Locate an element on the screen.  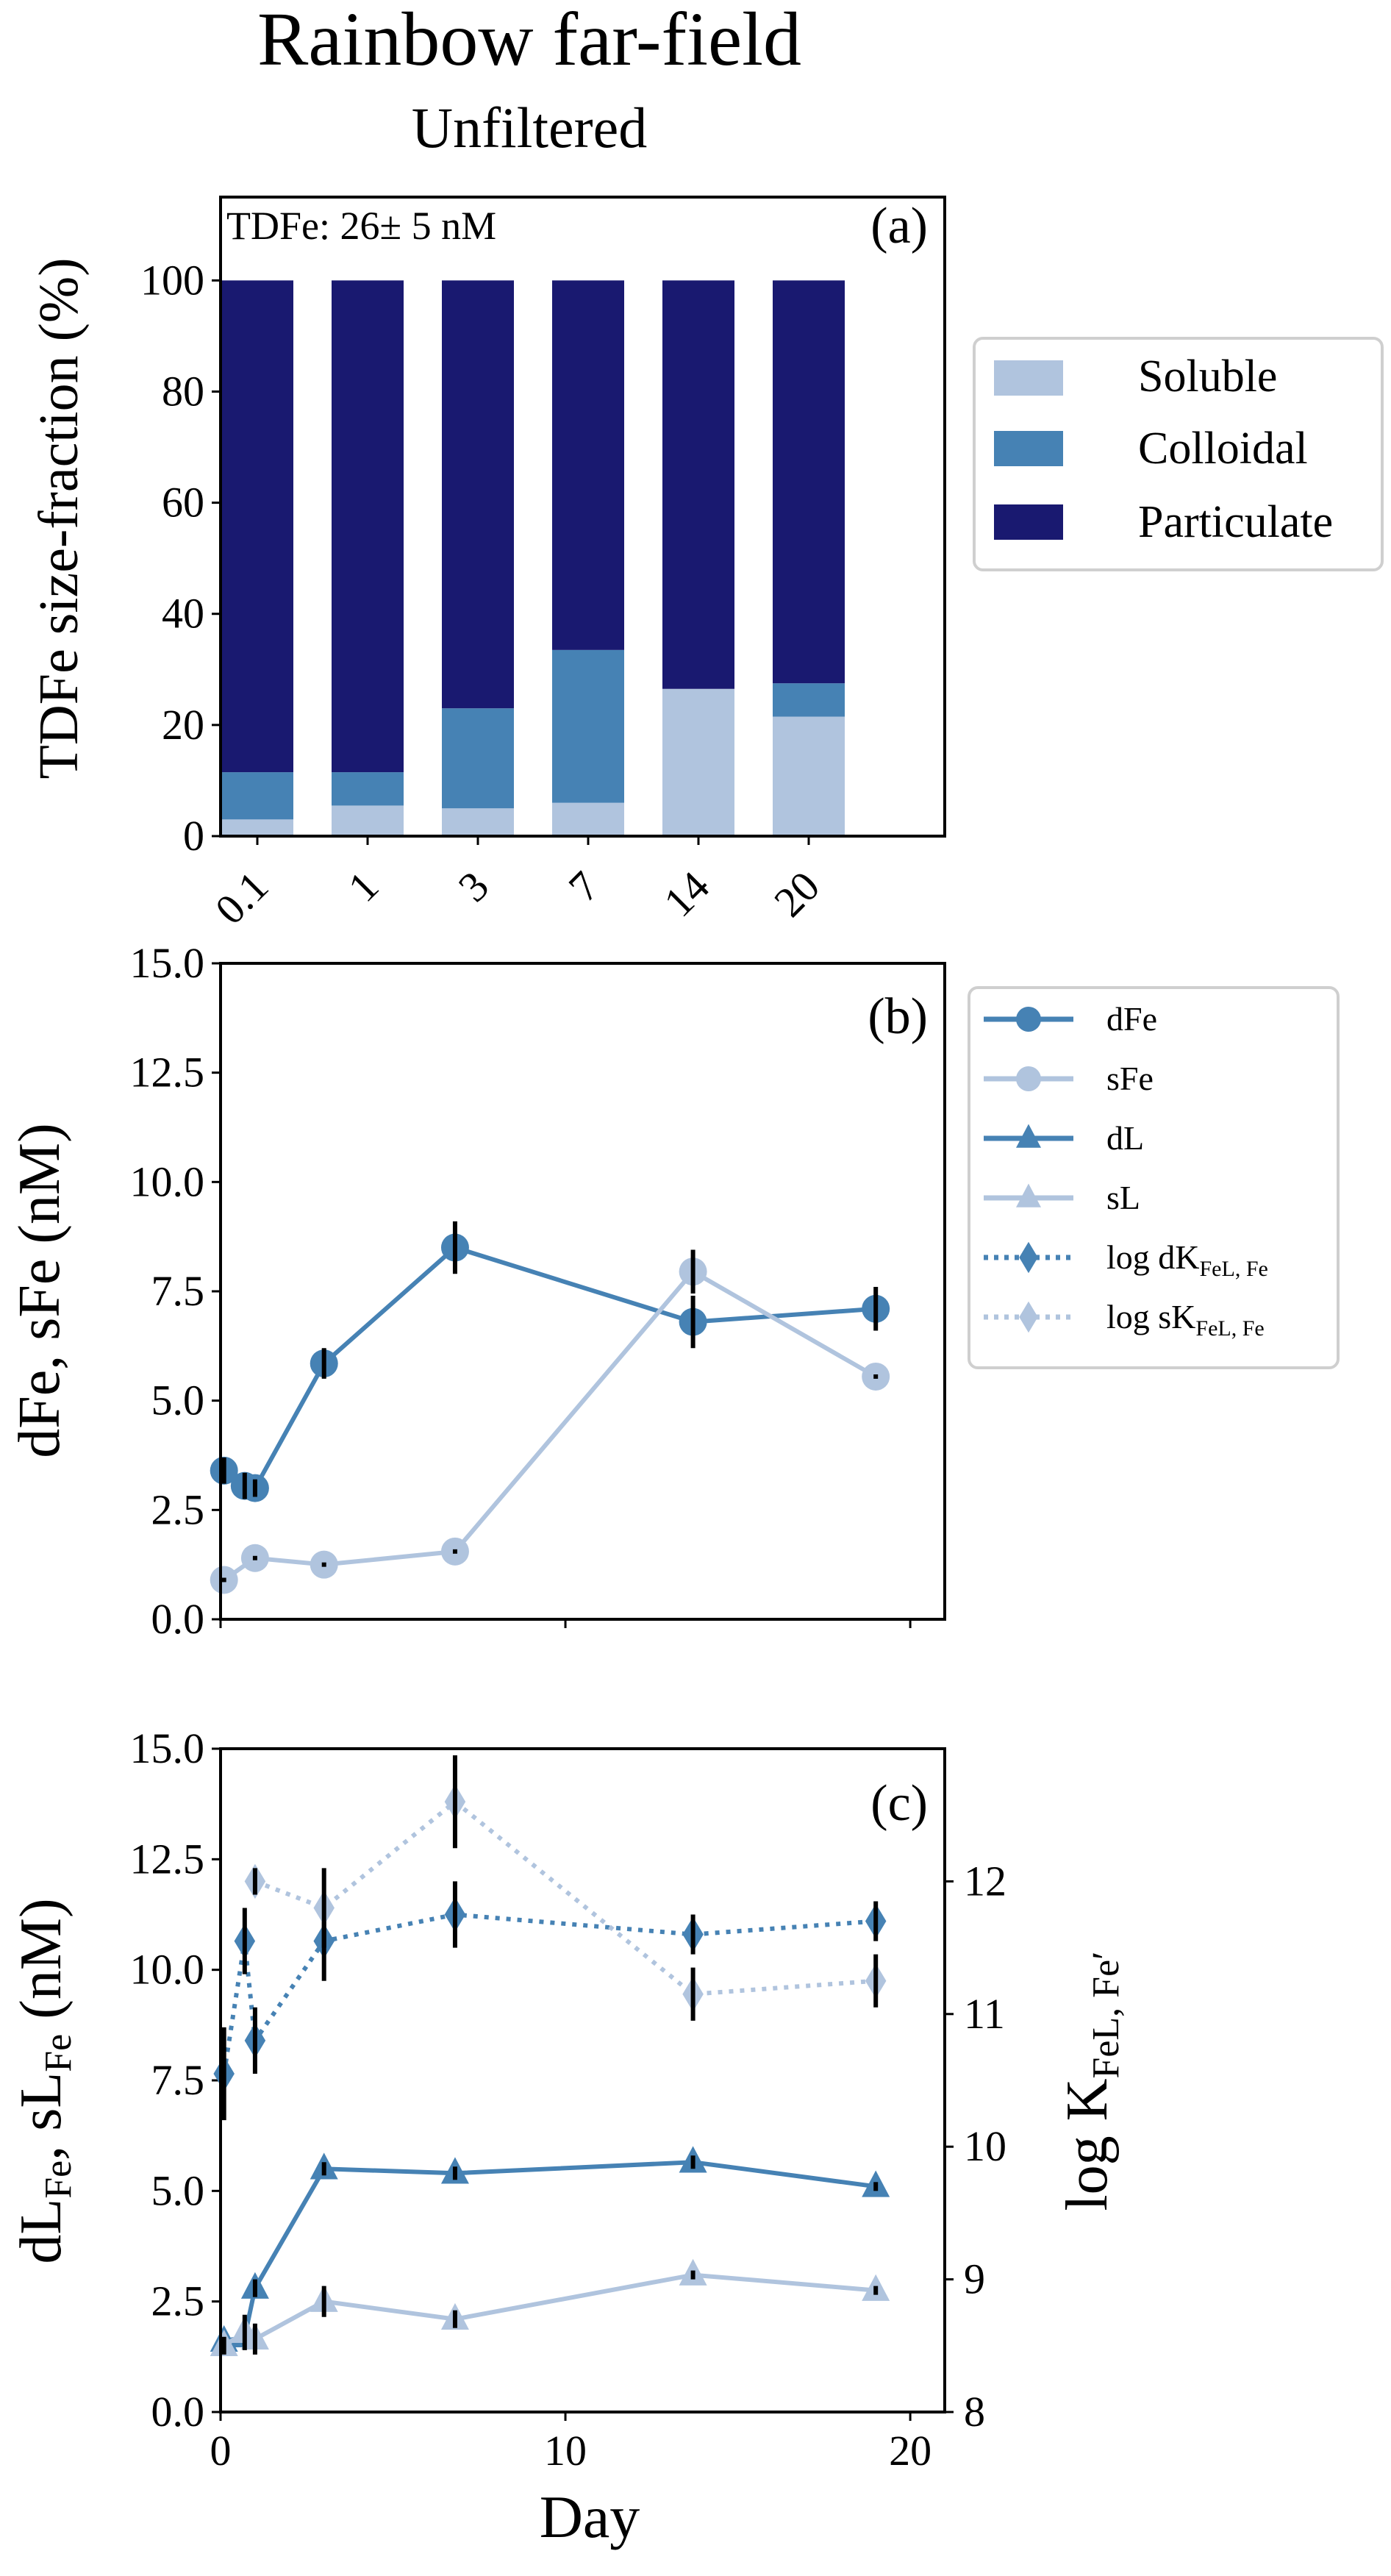
legend-swatch-soluble is located at coordinates (1028, 378).